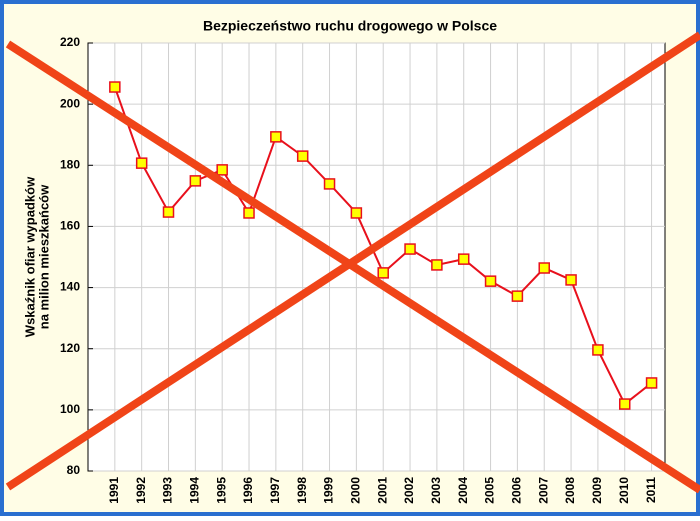  I want to click on x-tick-label: 2005, so click(490, 490).